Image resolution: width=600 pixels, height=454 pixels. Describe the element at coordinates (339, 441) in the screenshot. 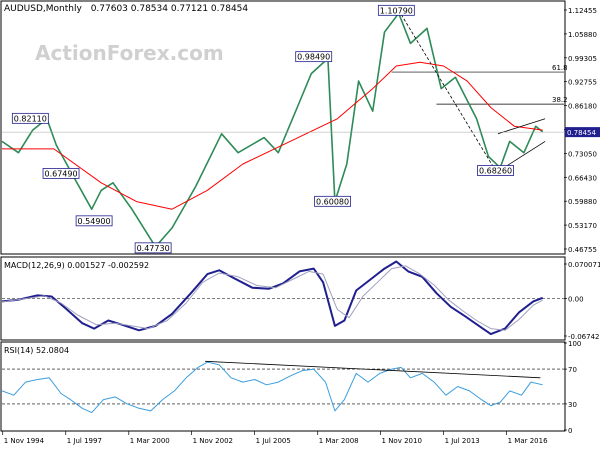

I see `time-tick-label: 1 Mar 2008` at that location.